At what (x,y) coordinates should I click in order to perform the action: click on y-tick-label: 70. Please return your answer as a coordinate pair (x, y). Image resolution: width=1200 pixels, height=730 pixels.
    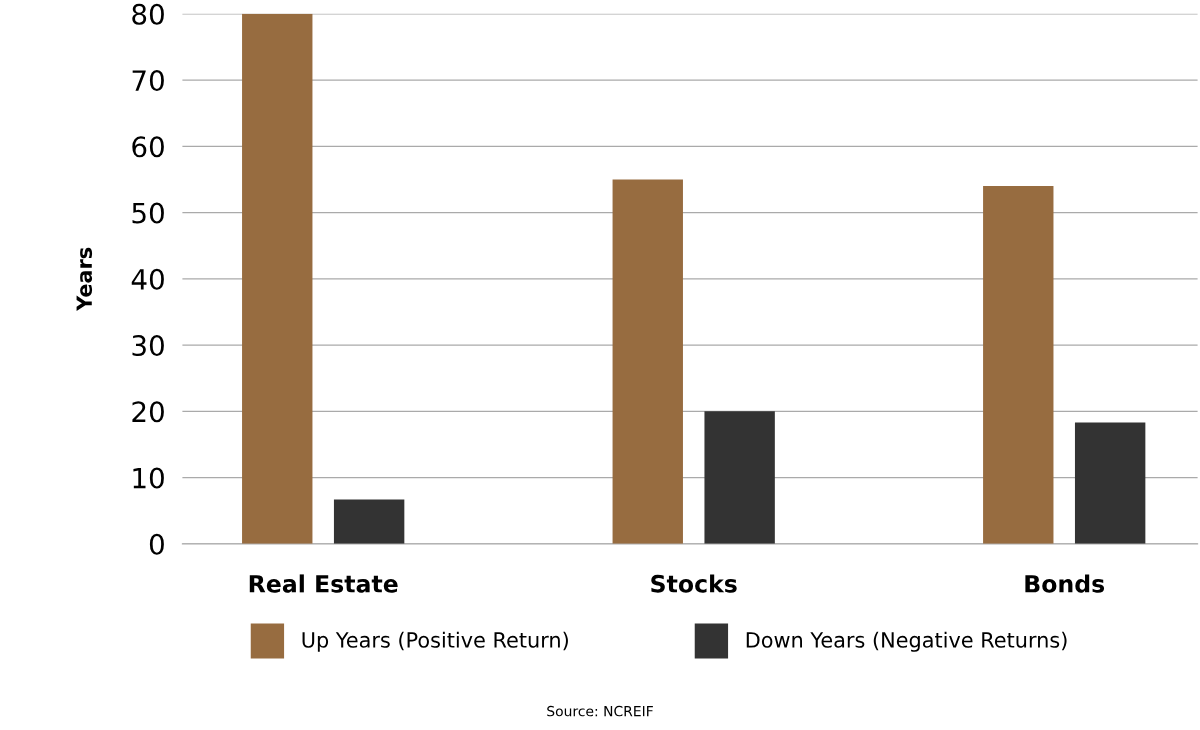
    Looking at the image, I should click on (148, 81).